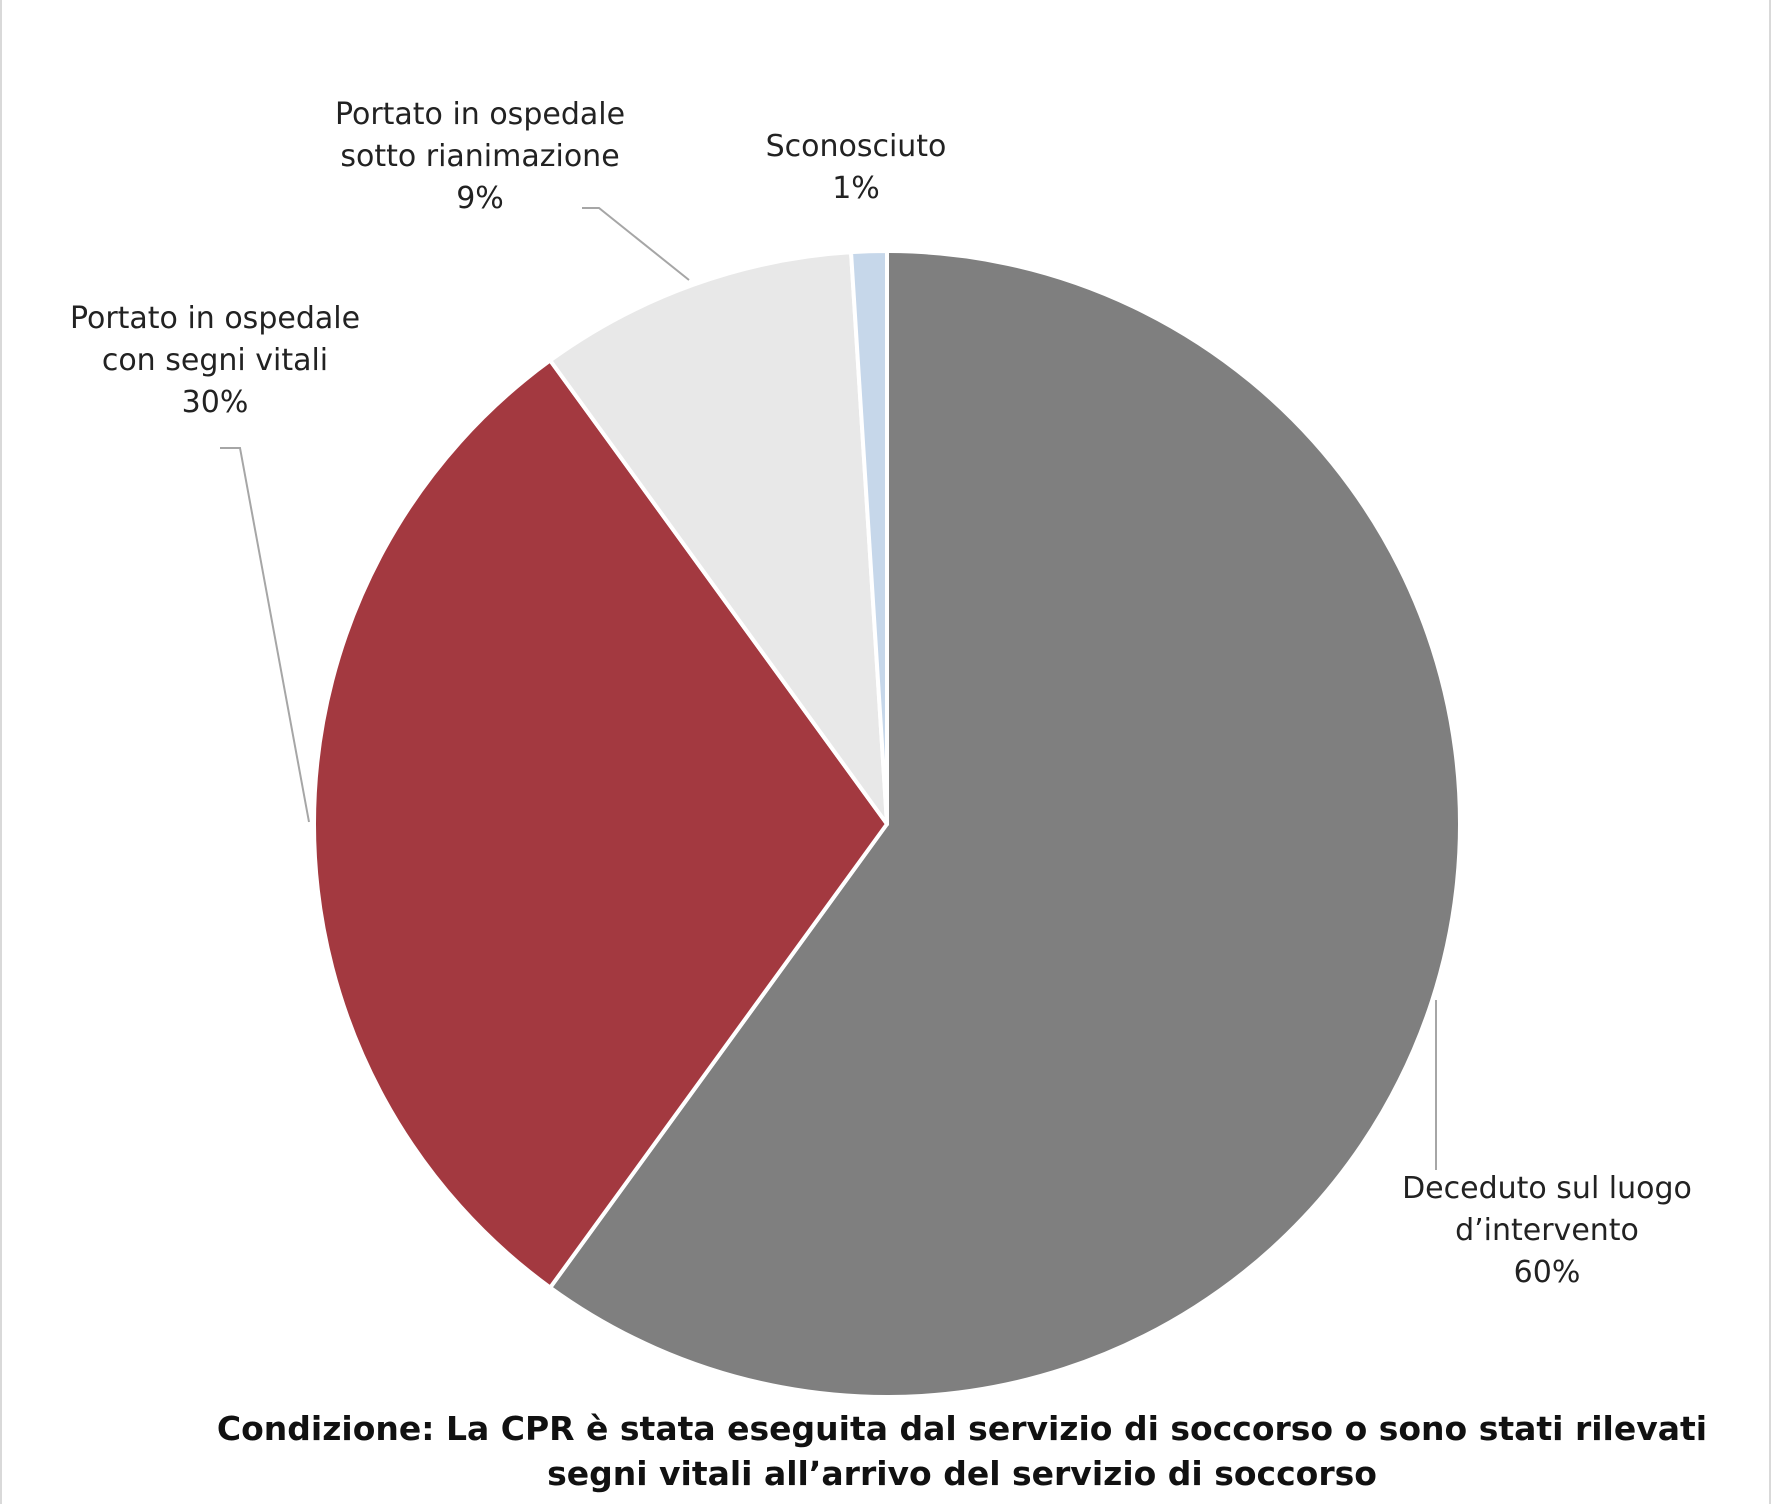  I want to click on slice-2-value-label: 30%, so click(215, 402).